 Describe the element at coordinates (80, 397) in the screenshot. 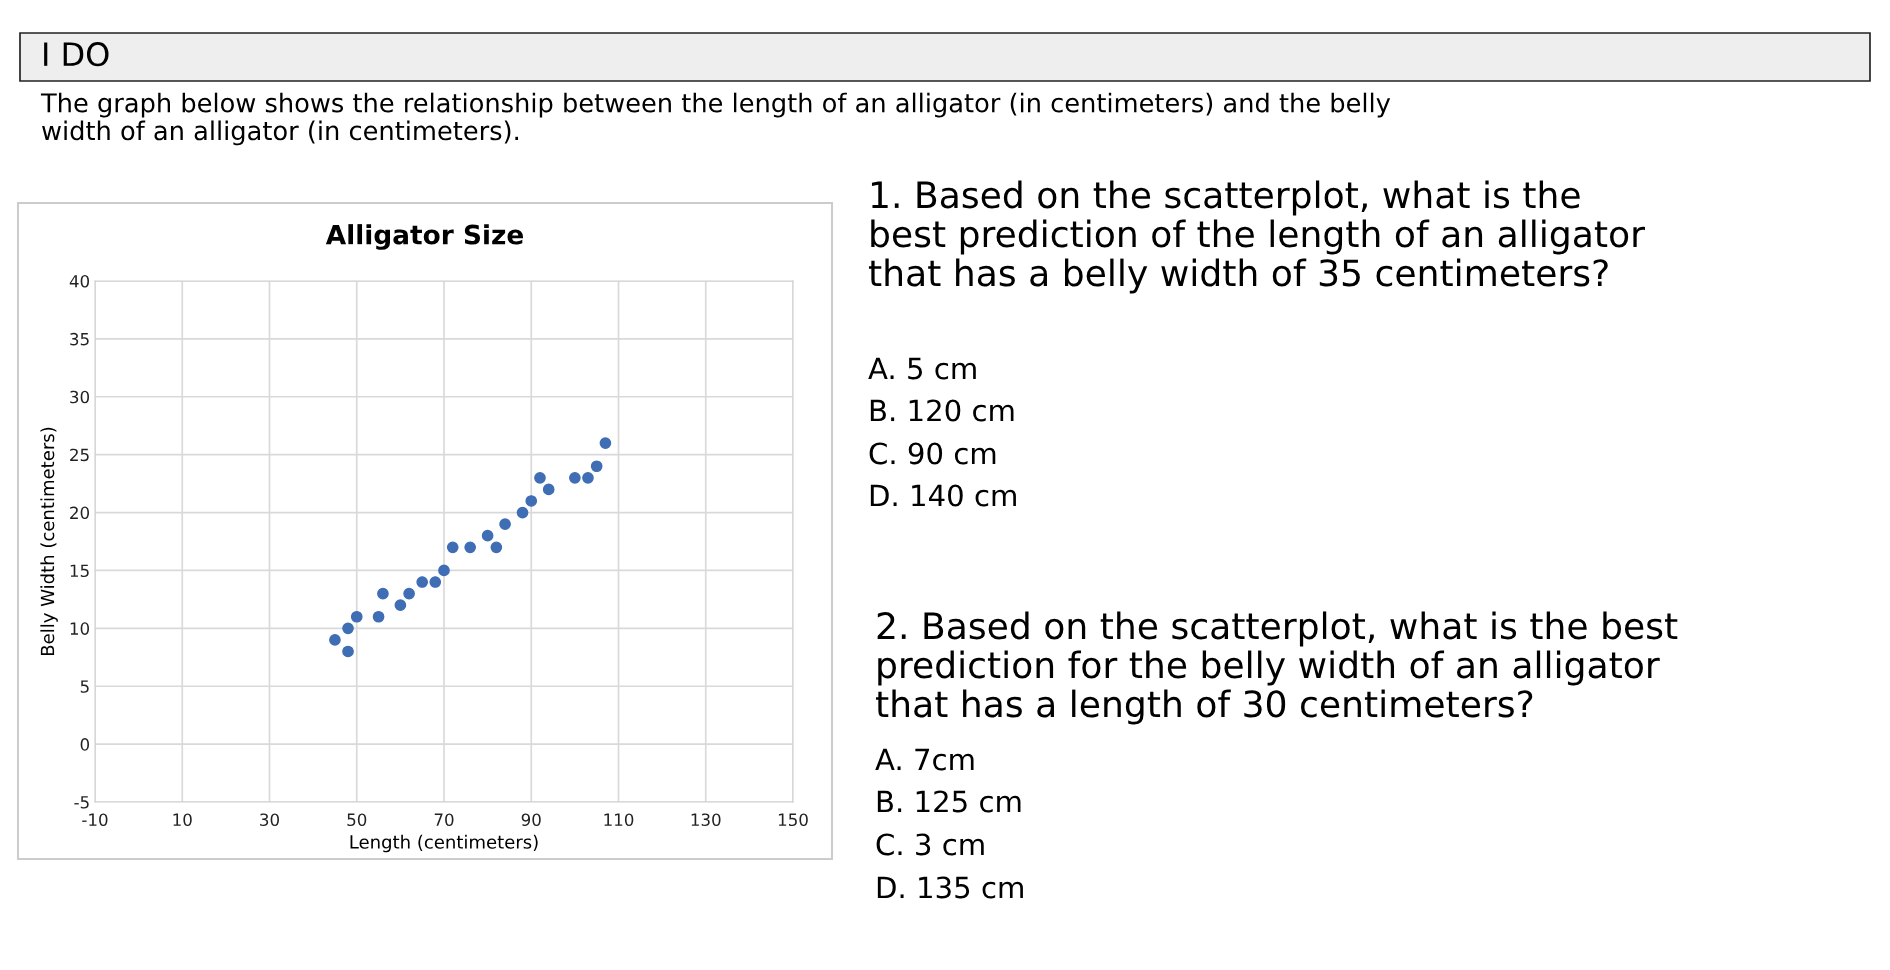

I see `y-tick-label: 30` at that location.